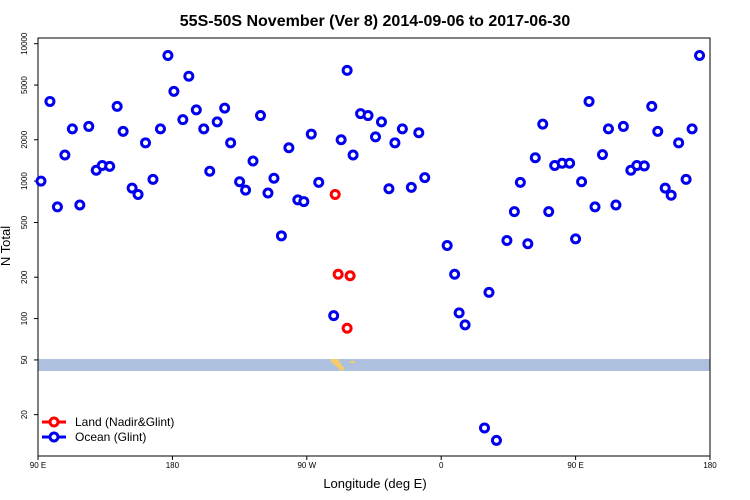  Describe the element at coordinates (24, 277) in the screenshot. I see `y-tick-label: 200` at that location.